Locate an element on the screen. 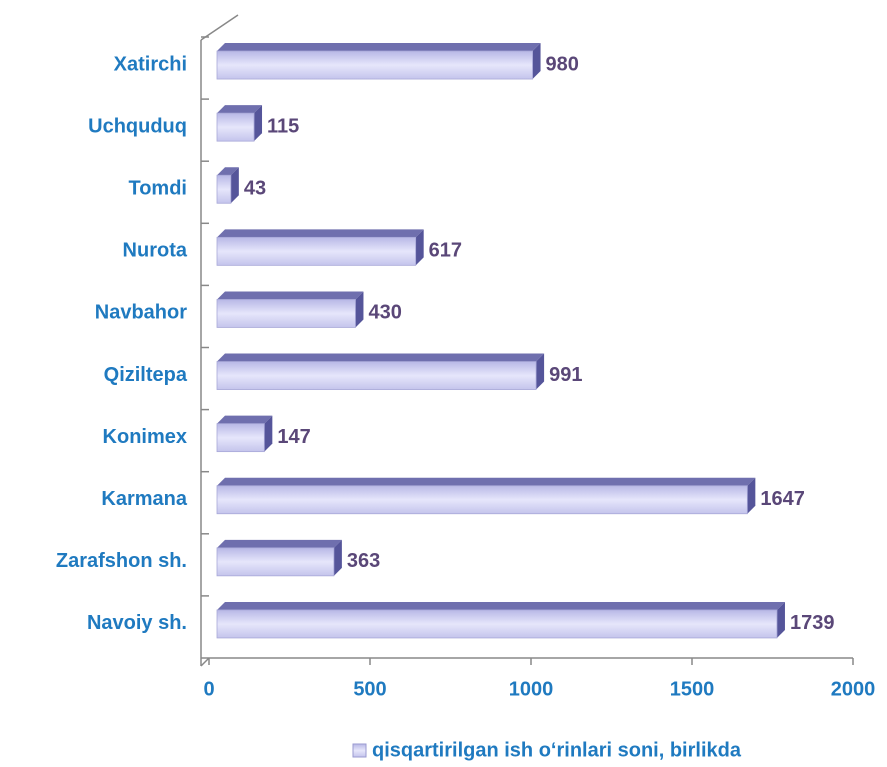 Image resolution: width=887 pixels, height=767 pixels. y-tick-label: Navbahor is located at coordinates (141, 313).